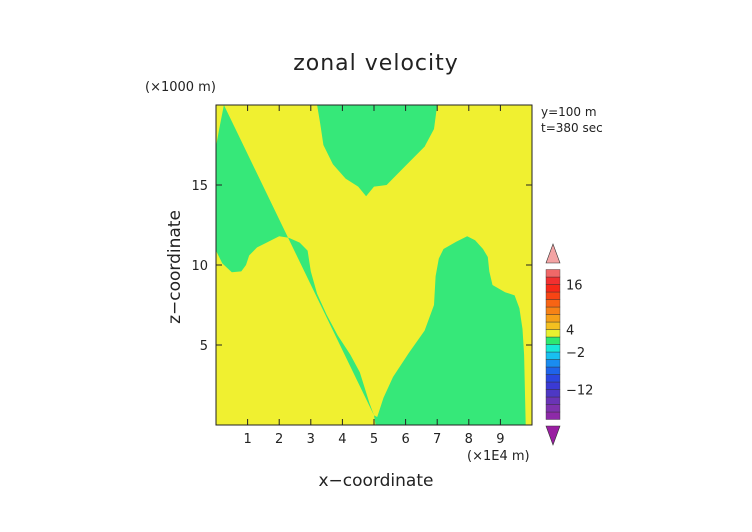  I want to click on x-unit-label: (×1E4 m), so click(498, 456).